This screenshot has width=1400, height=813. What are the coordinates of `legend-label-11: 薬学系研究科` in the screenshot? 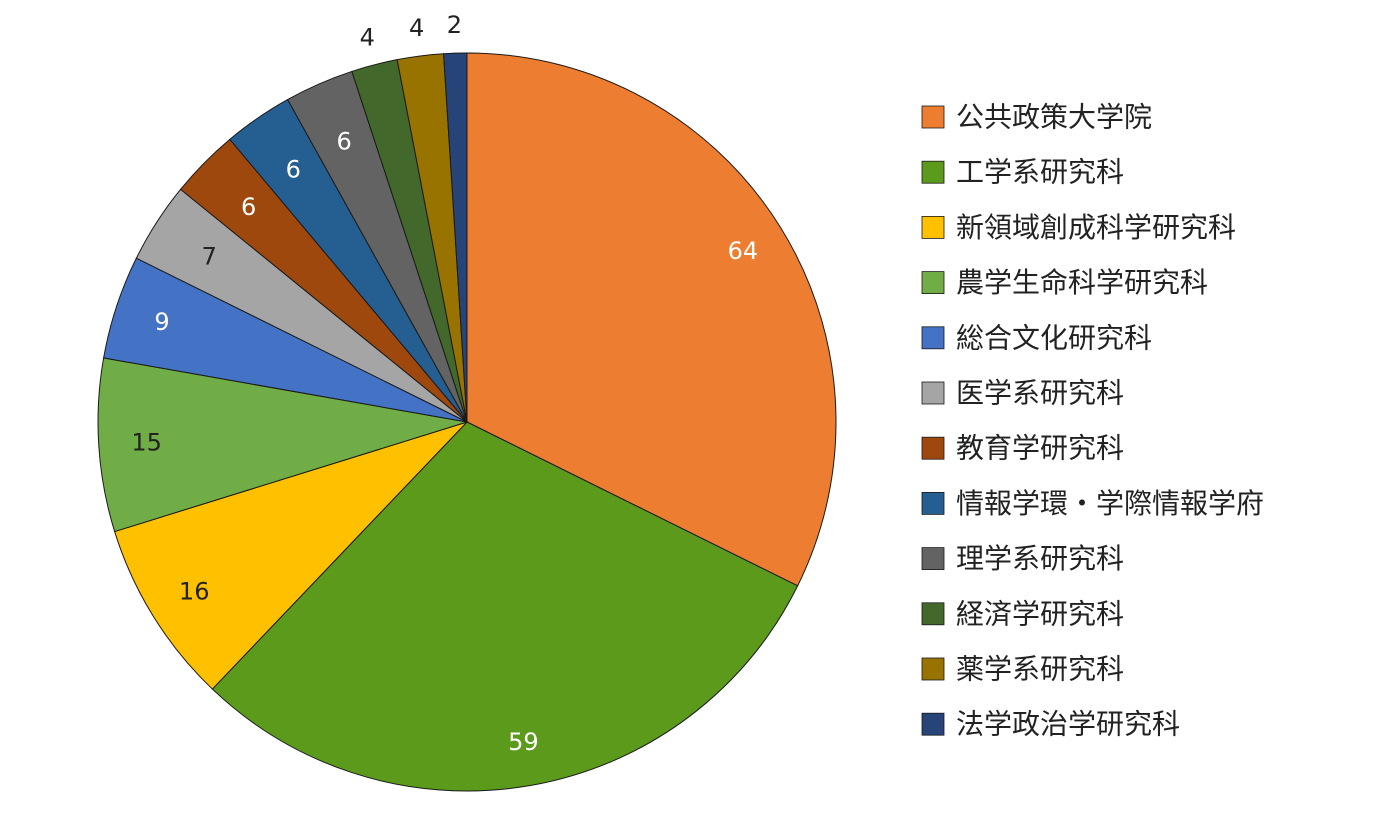 It's located at (1040, 669).